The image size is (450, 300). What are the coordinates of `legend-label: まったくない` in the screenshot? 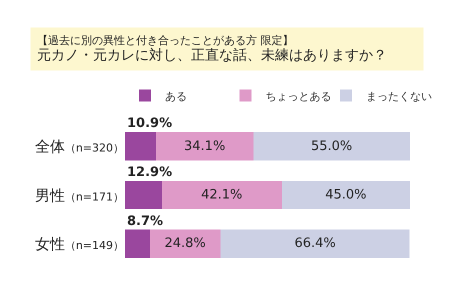 It's located at (399, 96).